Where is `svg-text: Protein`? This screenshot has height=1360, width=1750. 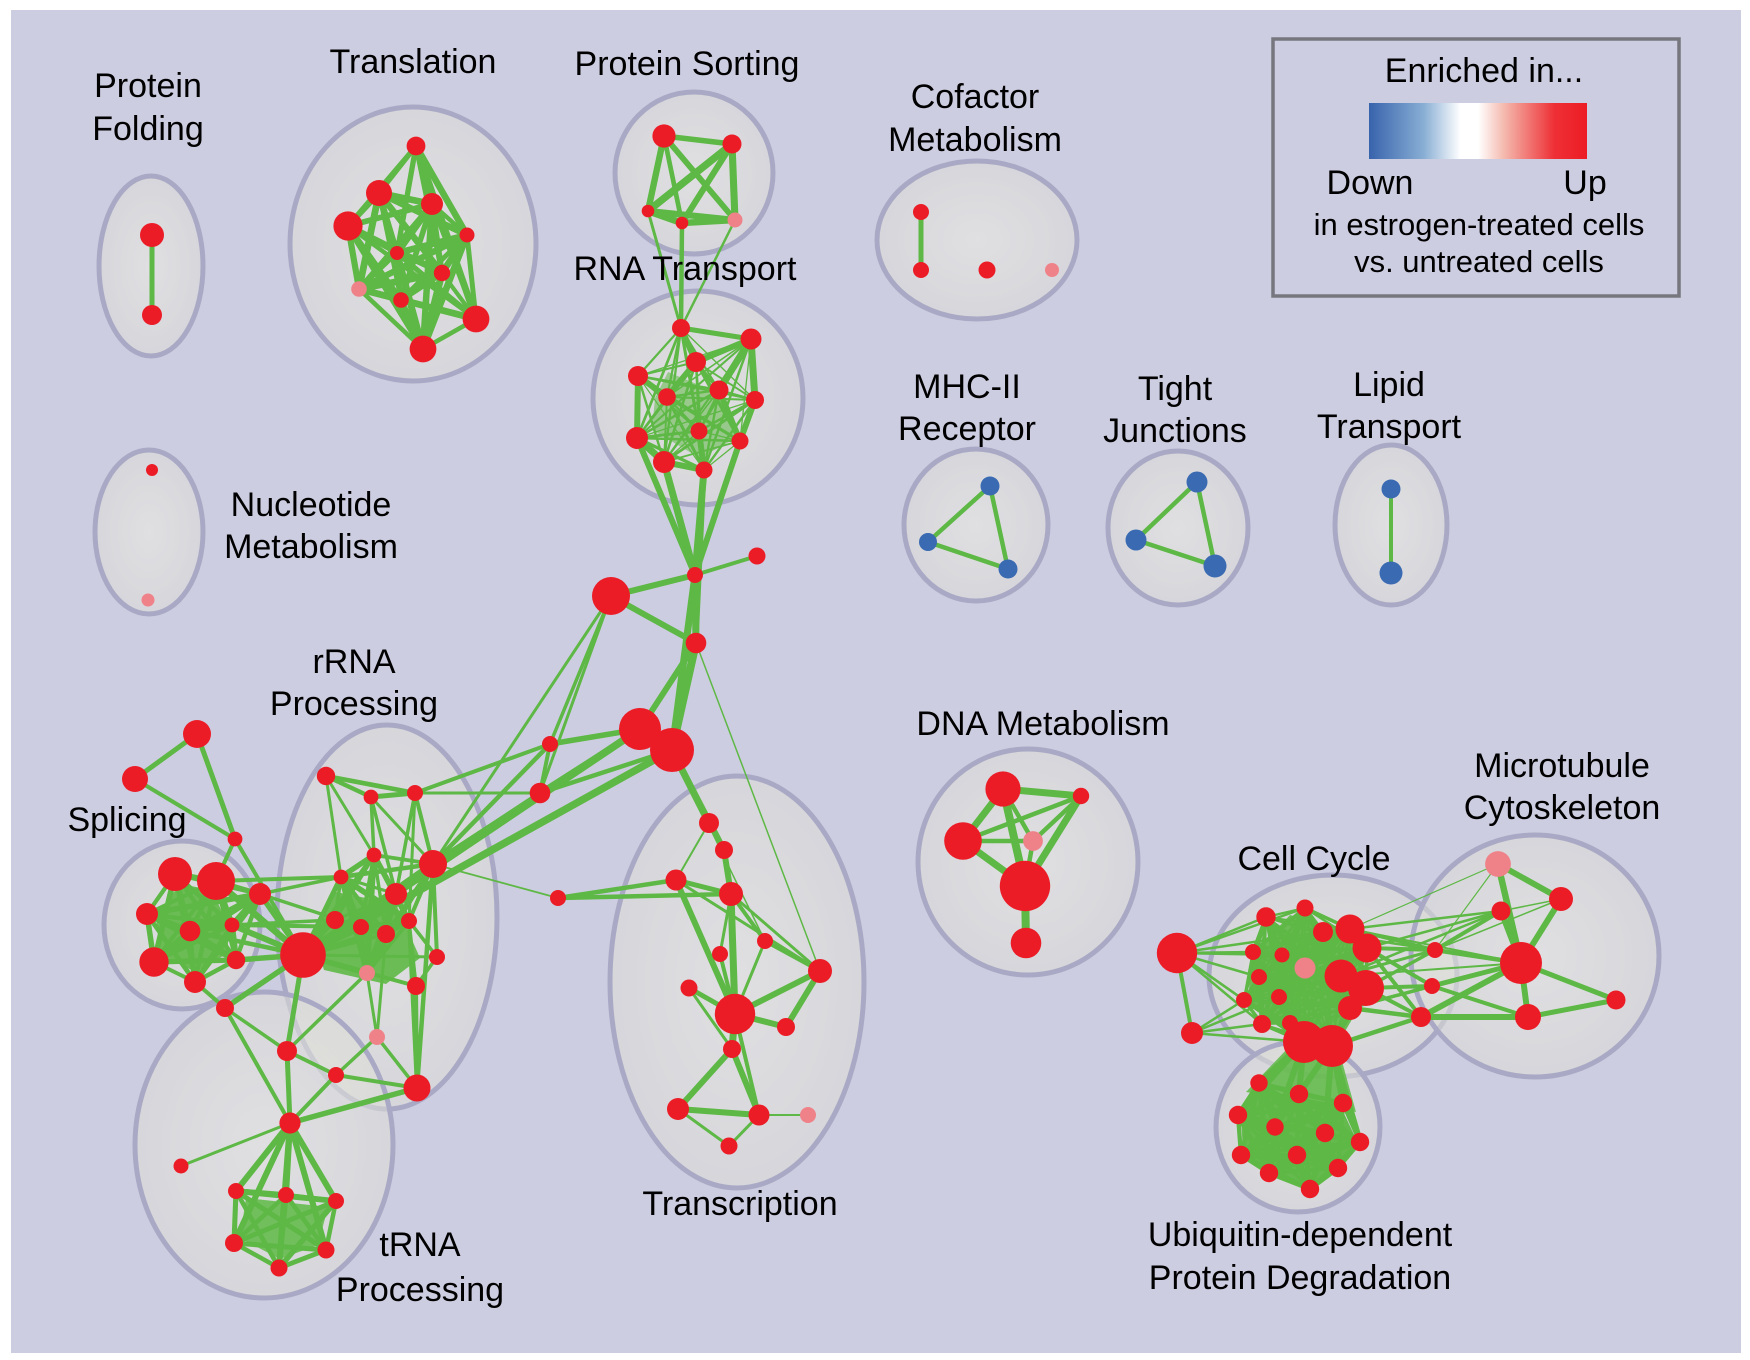
svg-text: Protein is located at coordinates (148, 86).